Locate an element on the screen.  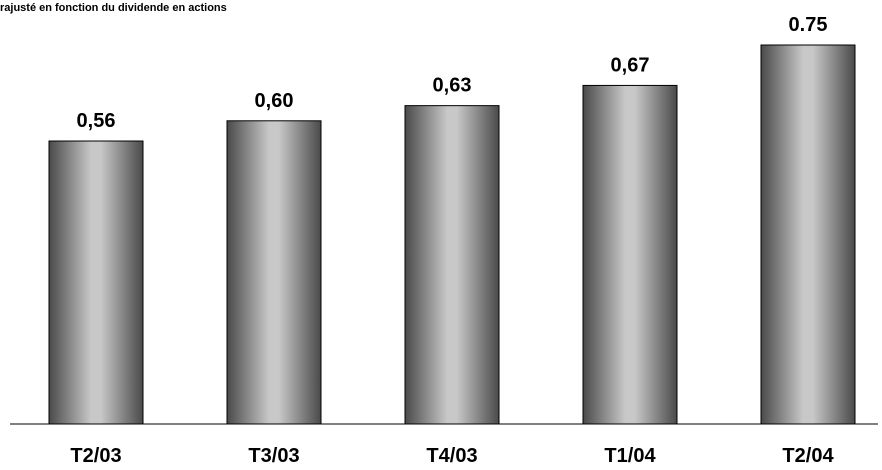
value-label: 0,67 is located at coordinates (630, 65).